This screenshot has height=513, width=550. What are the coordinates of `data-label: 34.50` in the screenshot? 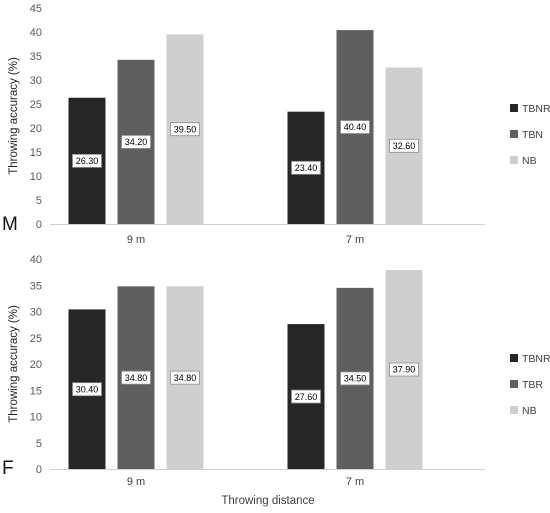 It's located at (355, 379).